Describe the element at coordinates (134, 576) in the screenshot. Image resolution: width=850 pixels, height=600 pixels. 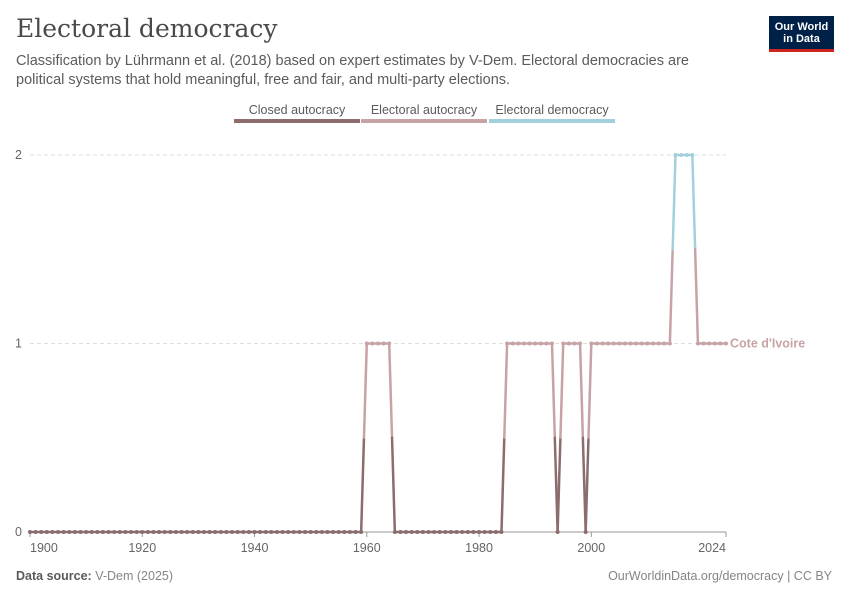
I see `data-source-value: V-Dem (2025)` at that location.